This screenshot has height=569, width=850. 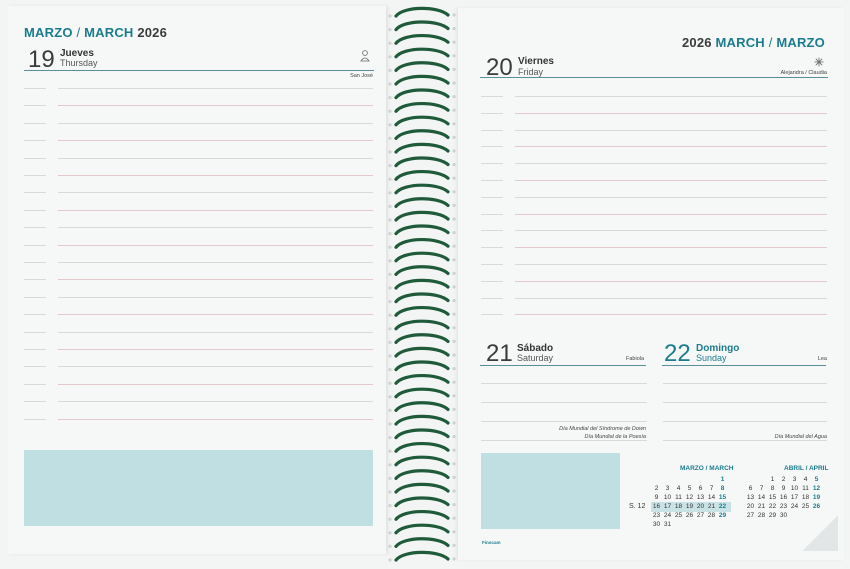 I want to click on calendar-day: 3, so click(x=667, y=488).